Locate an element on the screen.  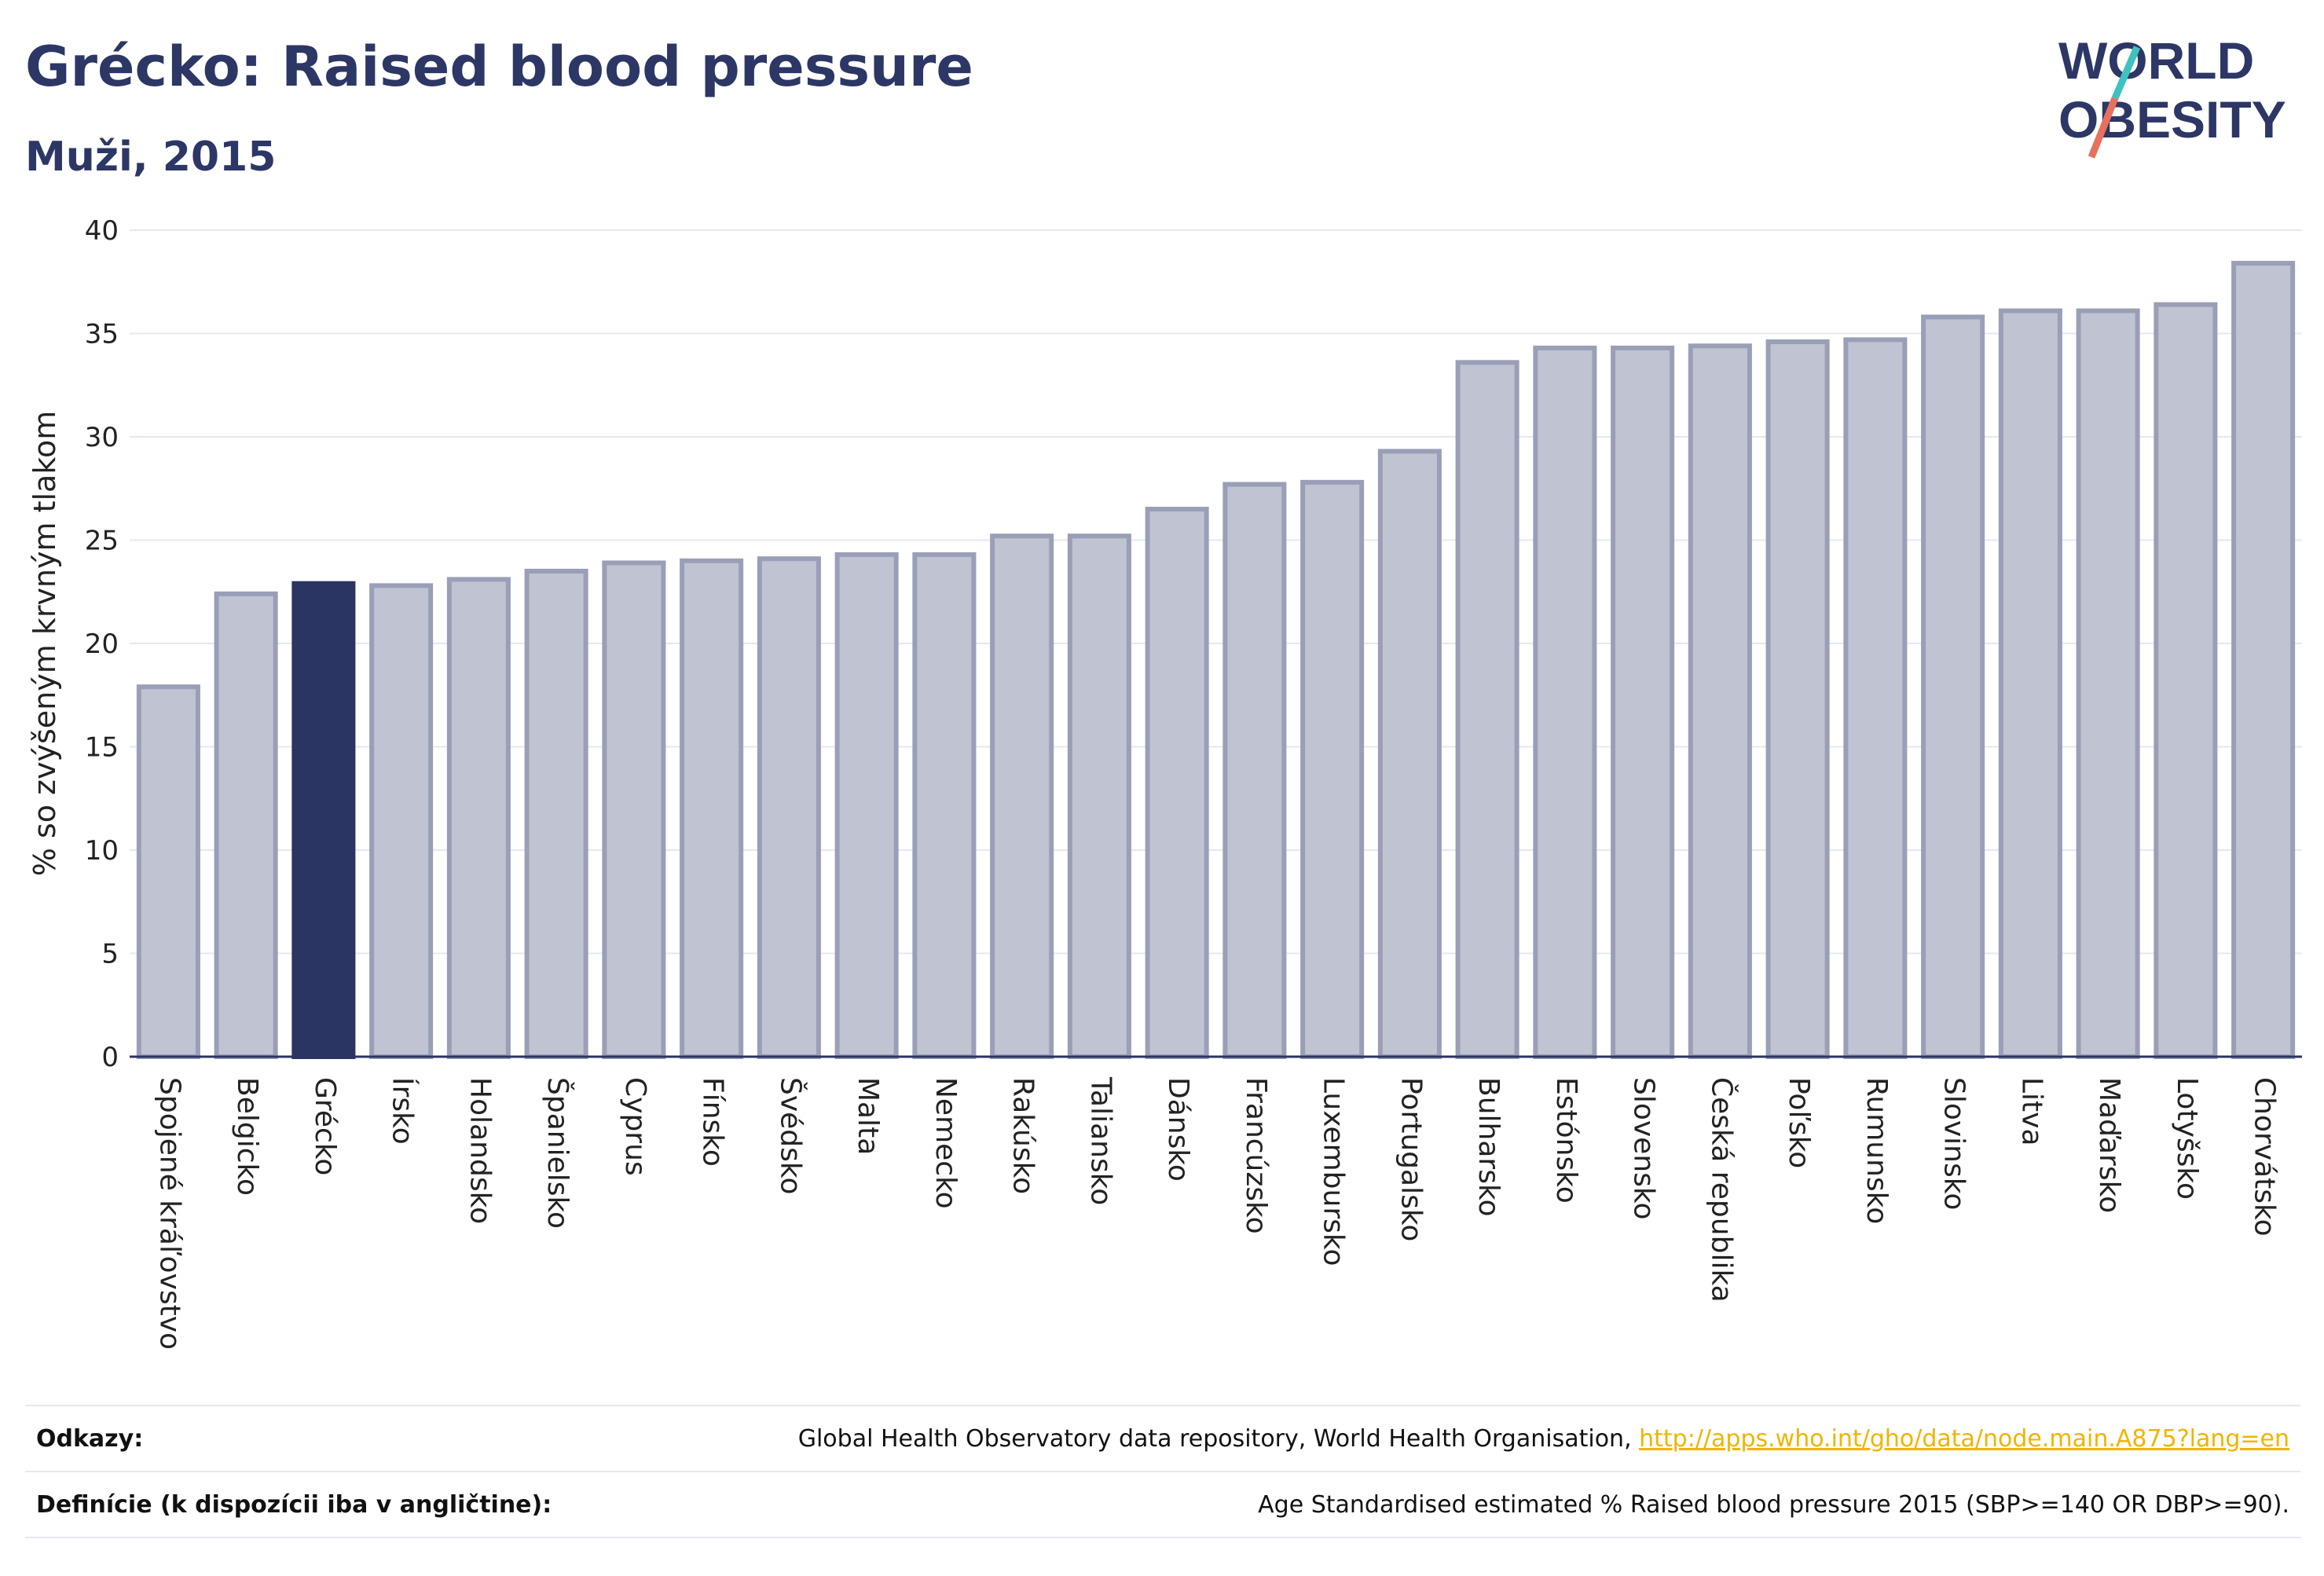
x-tick-label: Bulharsko is located at coordinates (1488, 1147).